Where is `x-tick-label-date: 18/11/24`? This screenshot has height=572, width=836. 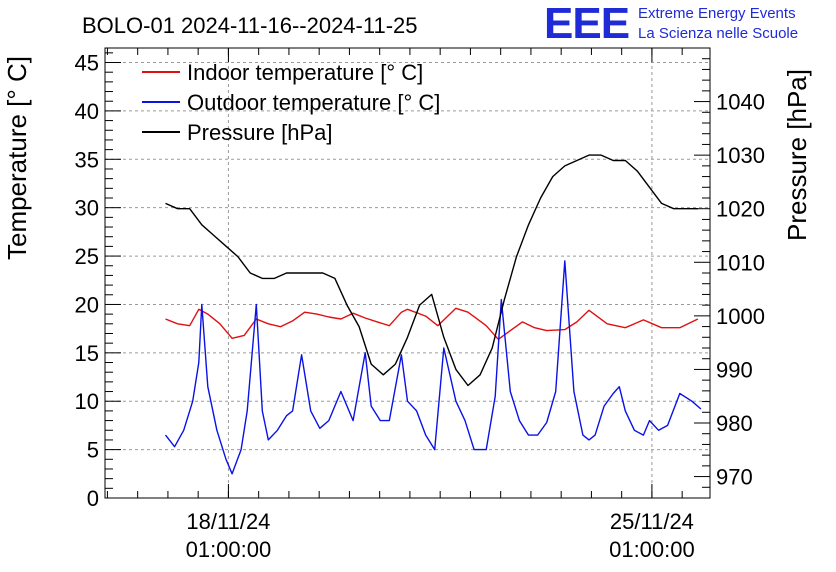
x-tick-label-date: 18/11/24 is located at coordinates (228, 521).